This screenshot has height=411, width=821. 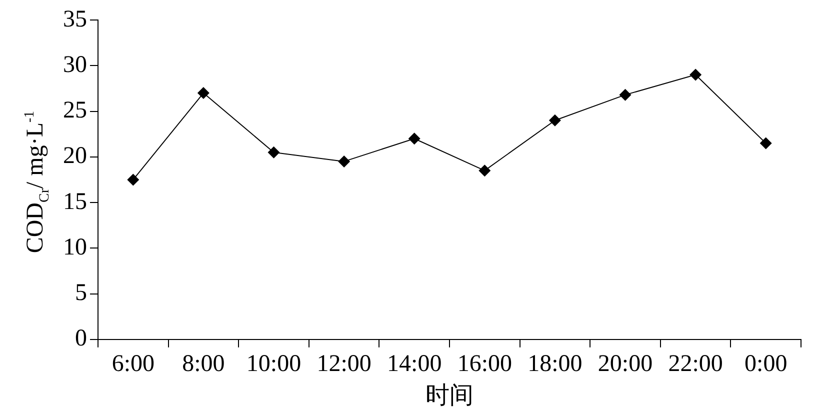 What do you see at coordinates (274, 364) in the screenshot?
I see `x-tick-label: 10:00` at bounding box center [274, 364].